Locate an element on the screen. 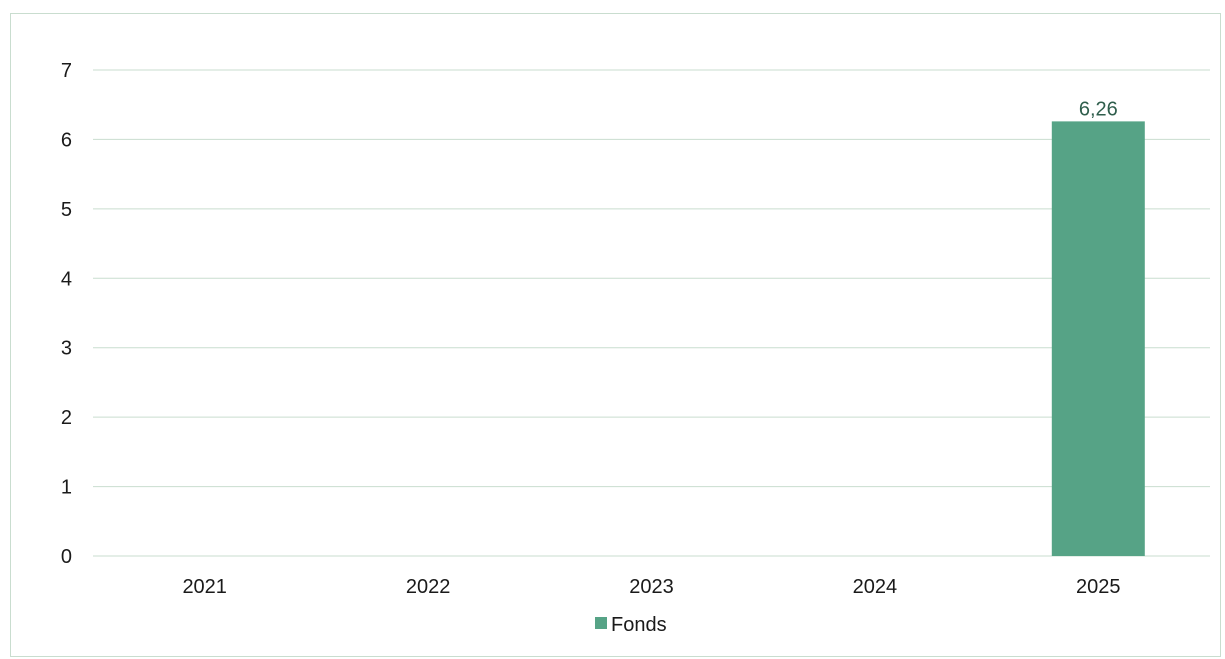 Image resolution: width=1225 pixels, height=659 pixels. x-axis-tick-labels: 2021 2022 2023 2024 2025 is located at coordinates (651, 587).